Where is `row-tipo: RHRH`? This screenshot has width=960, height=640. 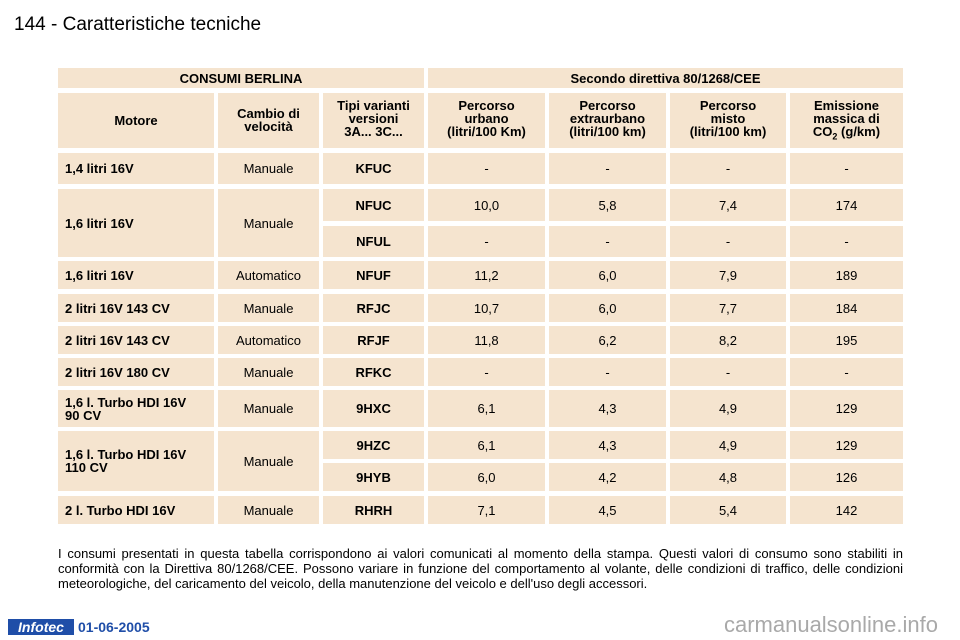
row-tipo: RHRH is located at coordinates (373, 510).